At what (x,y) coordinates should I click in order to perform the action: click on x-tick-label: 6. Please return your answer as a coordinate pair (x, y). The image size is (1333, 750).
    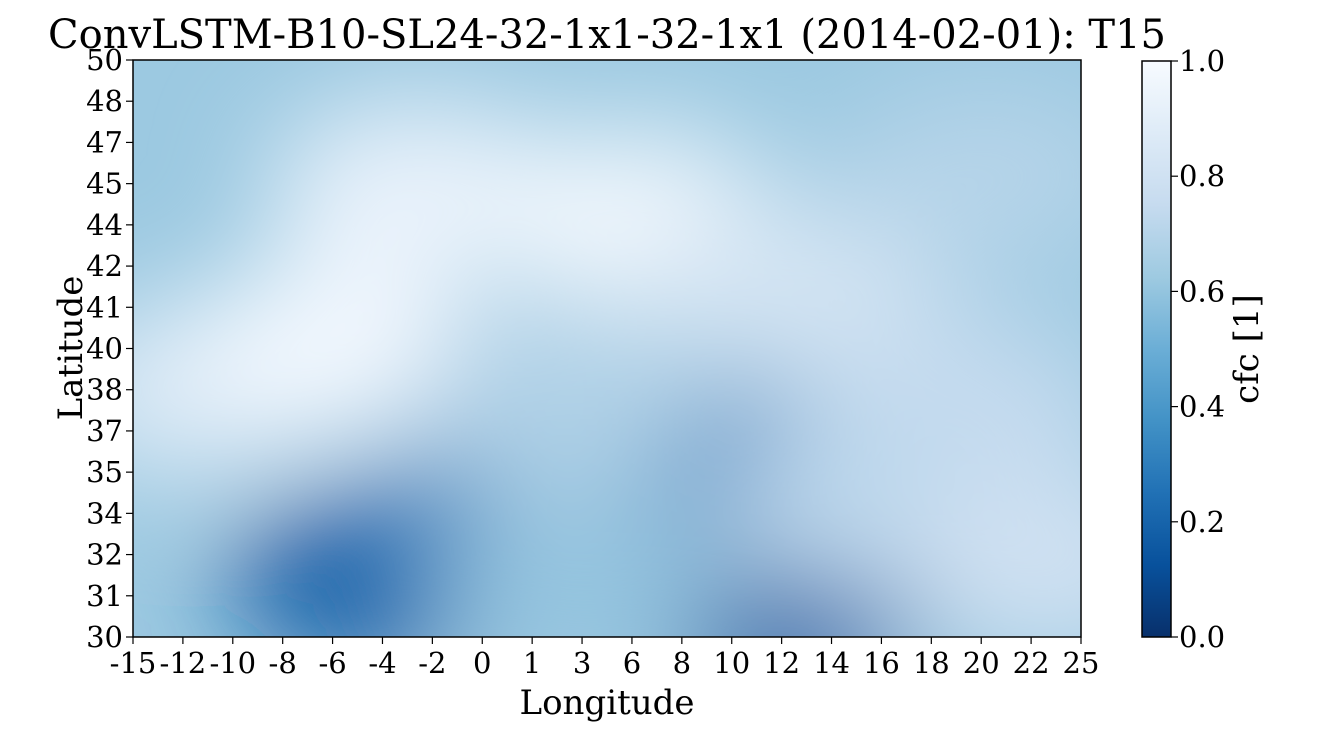
    Looking at the image, I should click on (632, 663).